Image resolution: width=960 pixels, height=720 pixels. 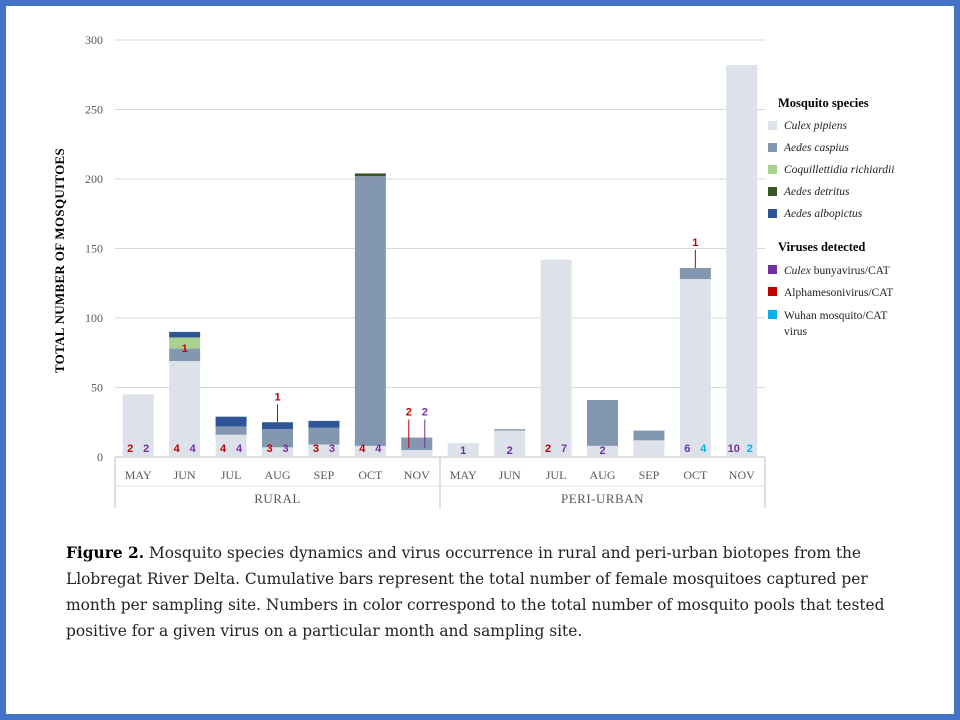 I want to click on virus-count-label: 7, so click(x=564, y=449).